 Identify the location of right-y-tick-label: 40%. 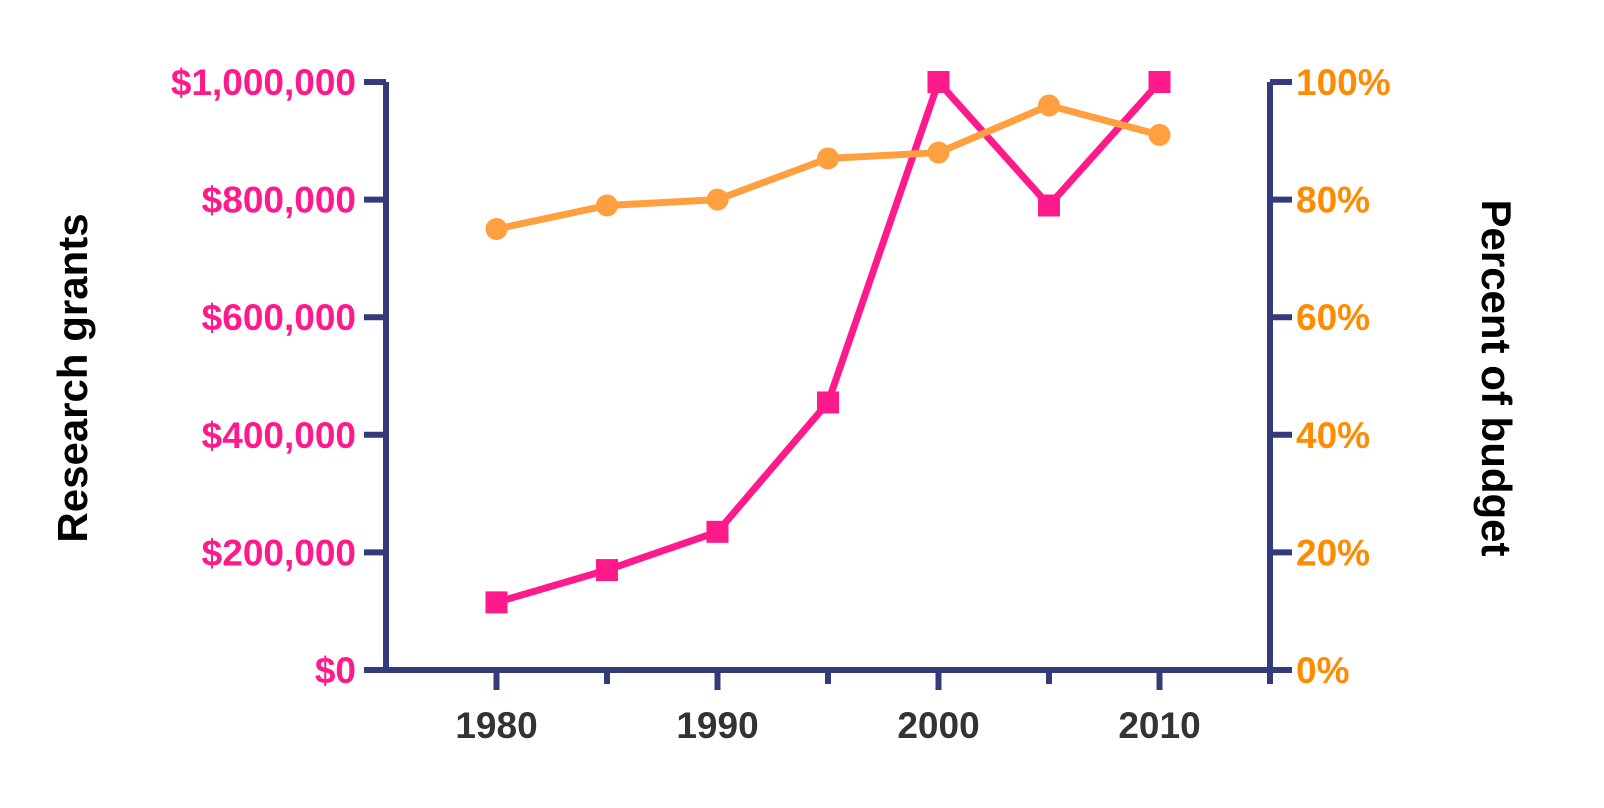
(1333, 435).